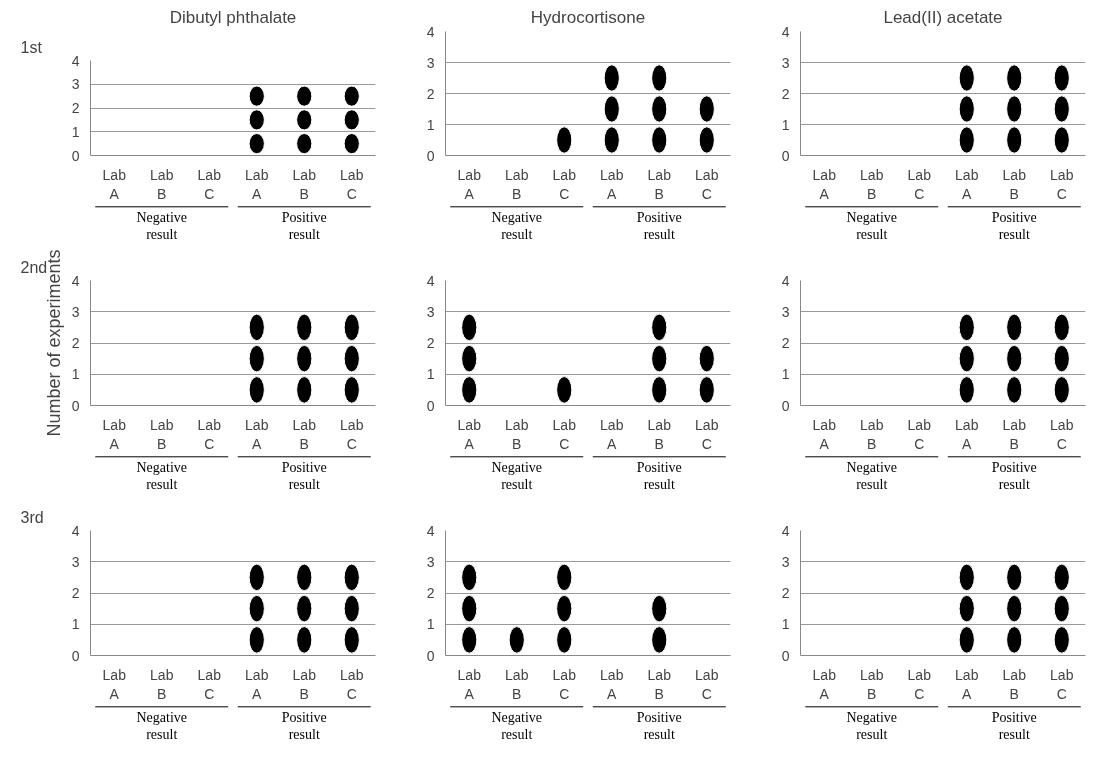  I want to click on chart-title: Lead(II) acetate, so click(943, 17).